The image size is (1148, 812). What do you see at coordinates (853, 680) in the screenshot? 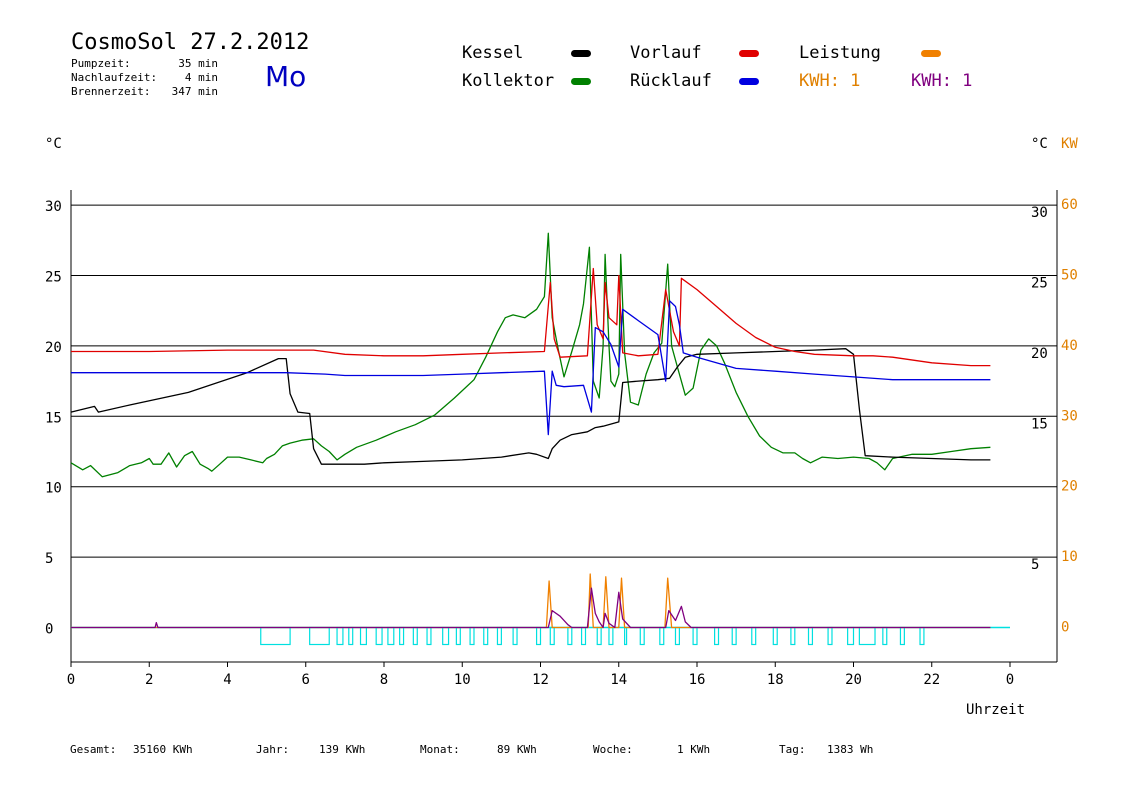
I see `x-tick-label: 20` at bounding box center [853, 680].